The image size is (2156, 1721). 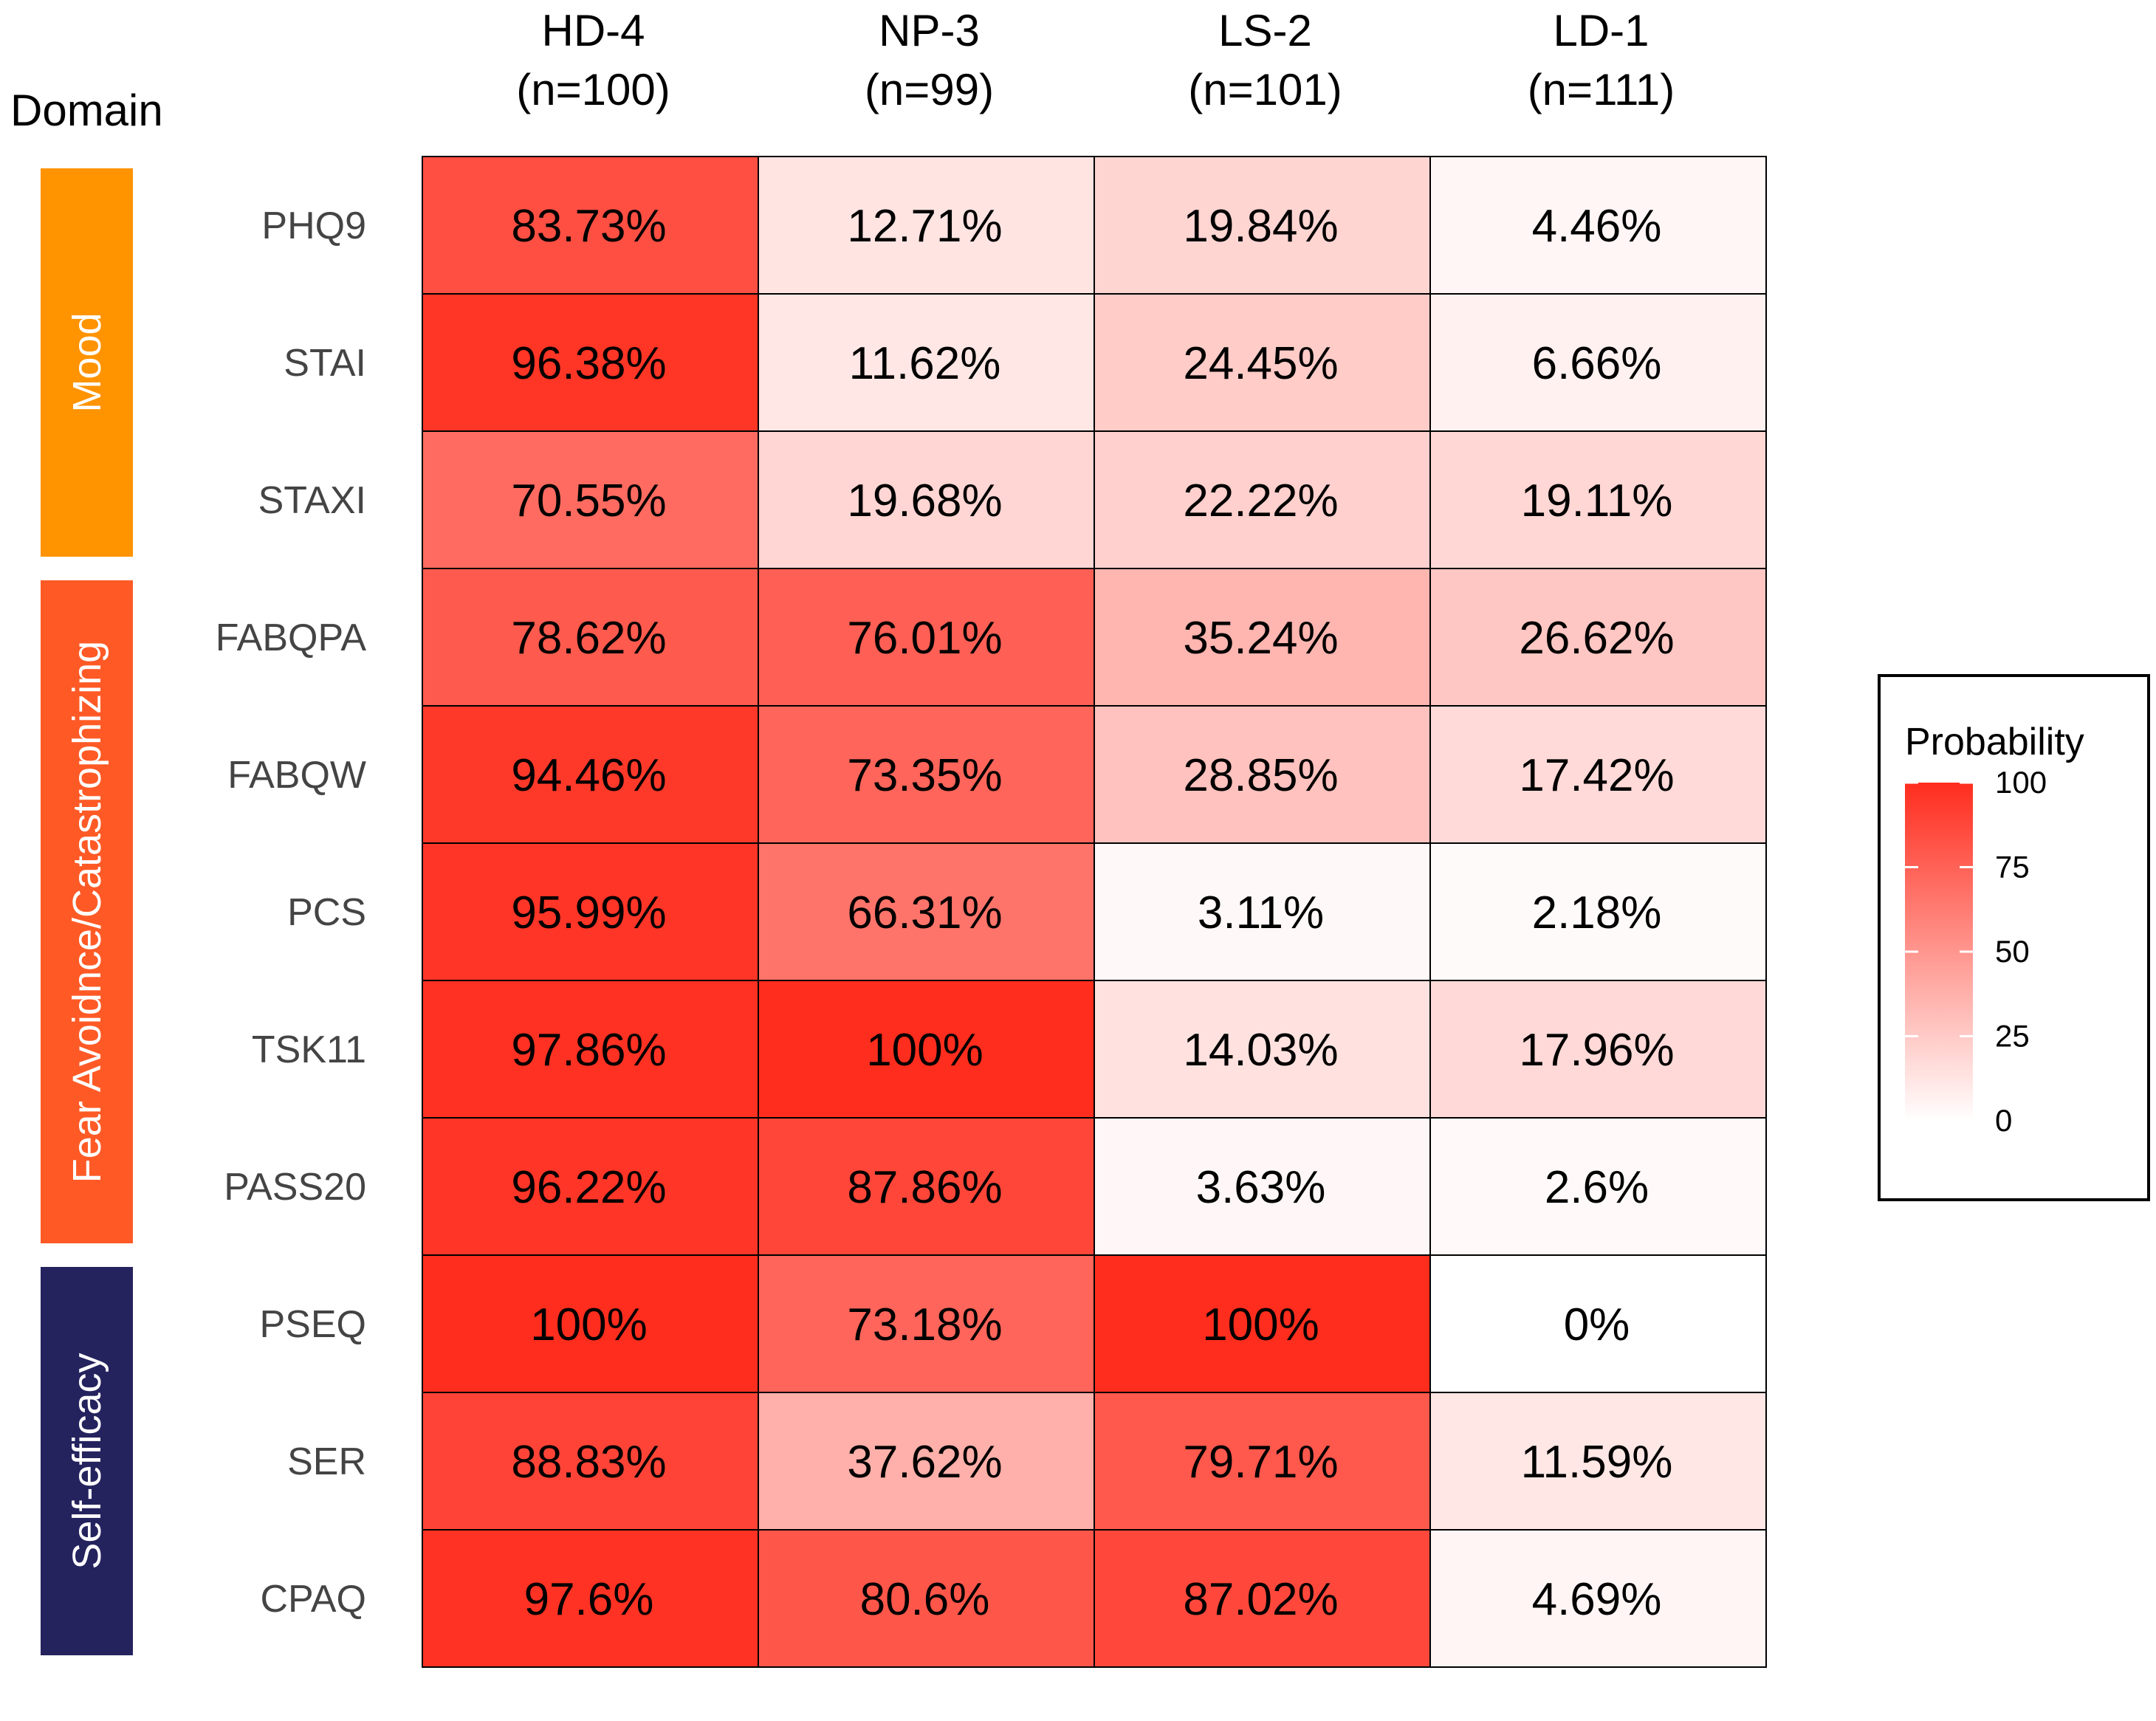 I want to click on column-header-name: LD-1, so click(x=1601, y=30).